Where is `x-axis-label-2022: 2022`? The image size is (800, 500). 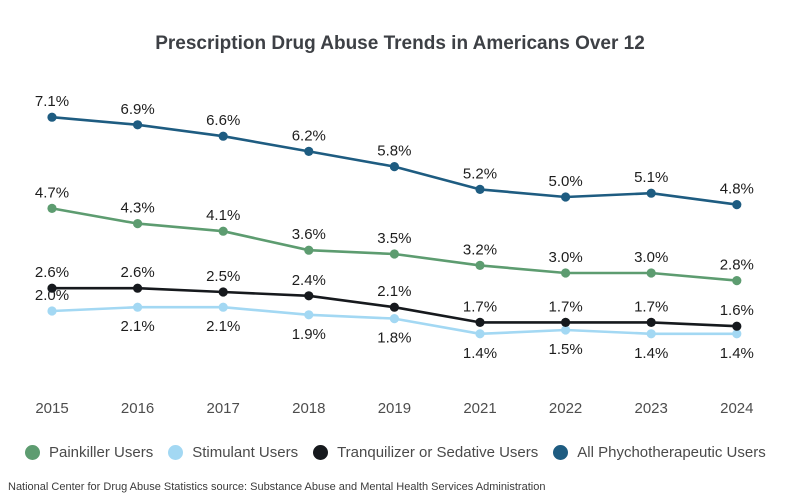
x-axis-label-2022: 2022 is located at coordinates (565, 408).